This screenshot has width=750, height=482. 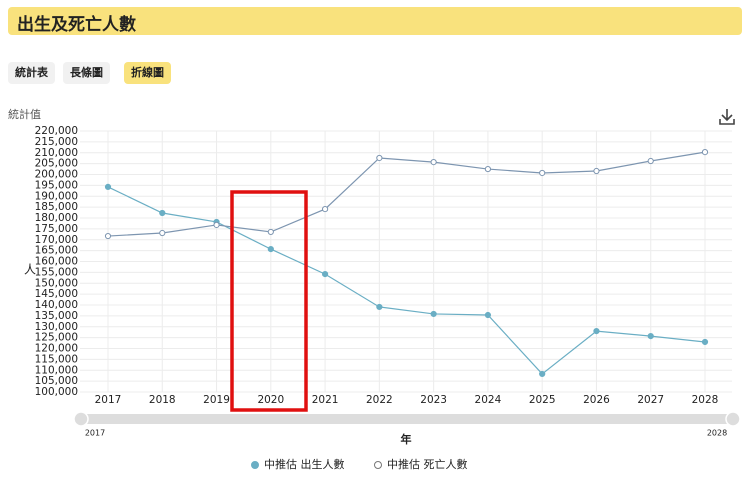 What do you see at coordinates (56, 153) in the screenshot?
I see `y-tick-label: 210,000` at bounding box center [56, 153].